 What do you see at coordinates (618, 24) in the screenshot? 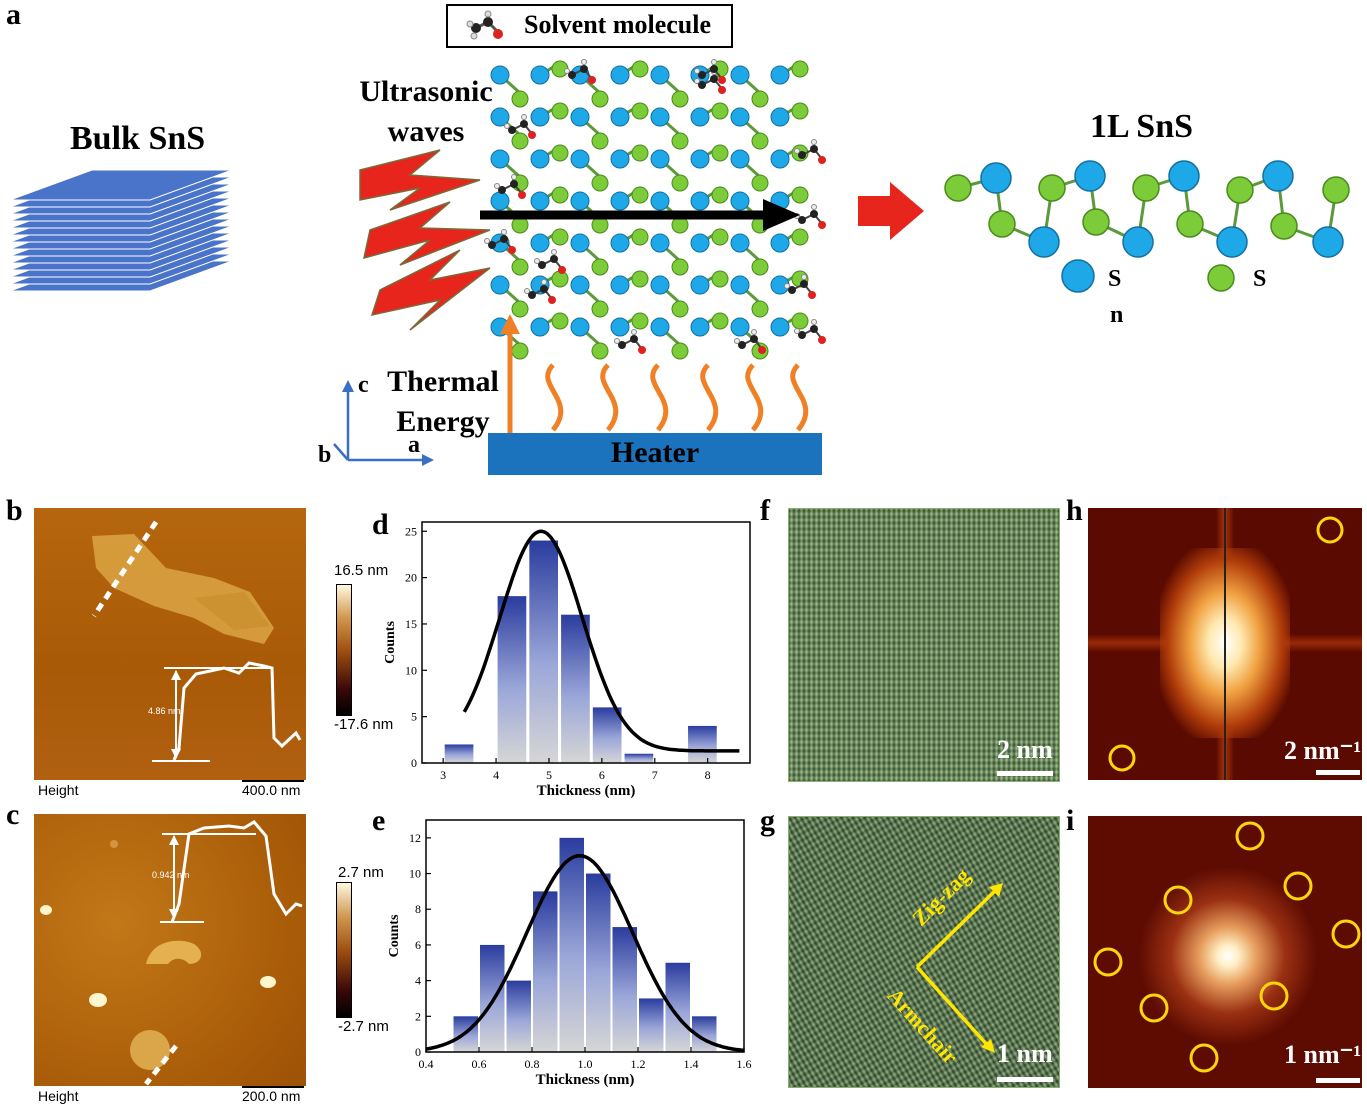
I see `legend-solvent-label: Solvent molecule` at bounding box center [618, 24].